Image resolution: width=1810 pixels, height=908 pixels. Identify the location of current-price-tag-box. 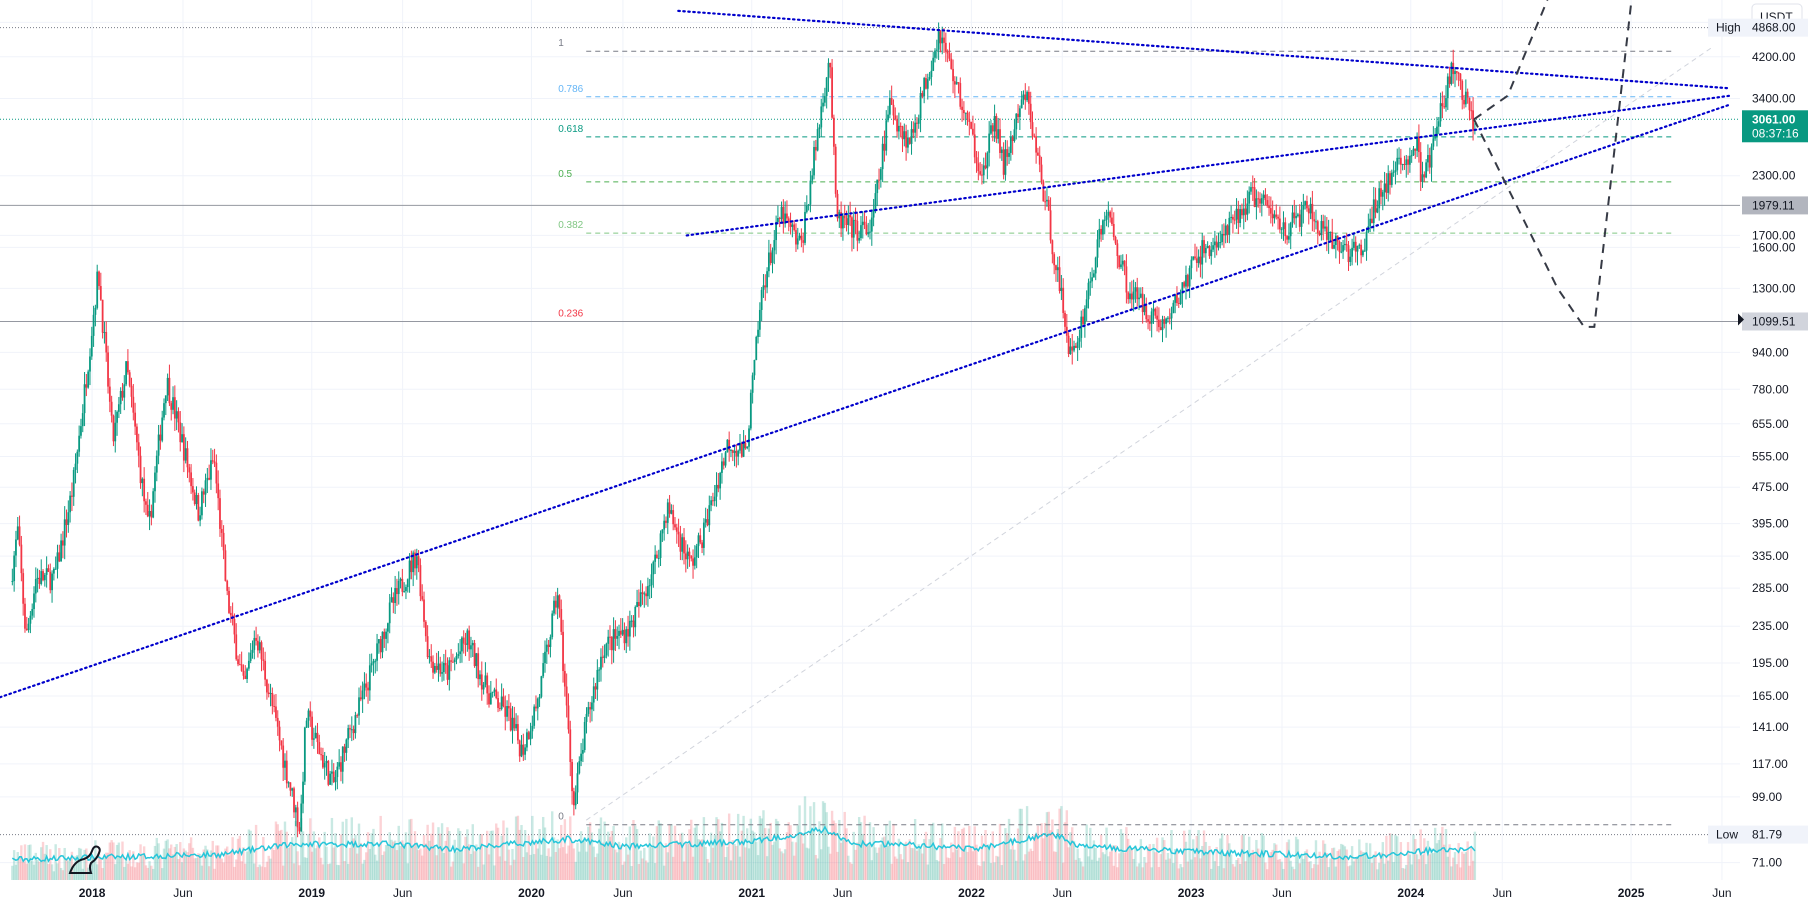
(1775, 126).